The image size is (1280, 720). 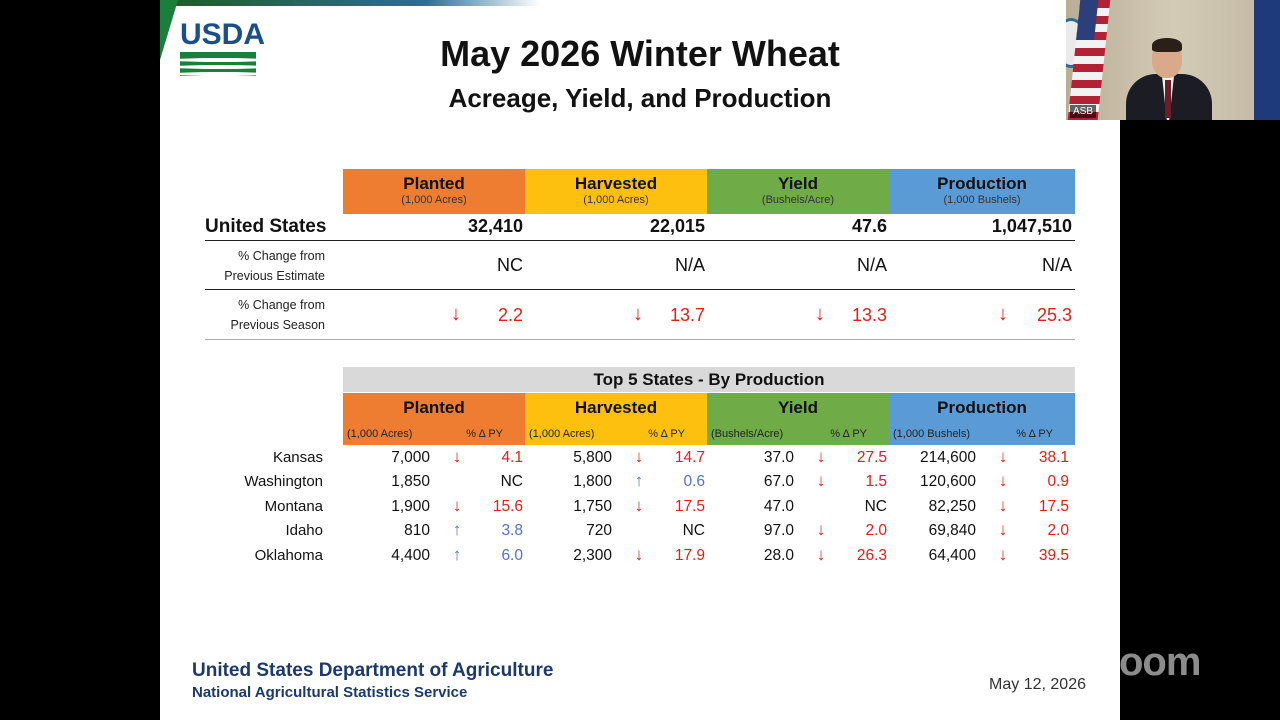 I want to click on slide-date: May 12, 2026, so click(x=1037, y=684).